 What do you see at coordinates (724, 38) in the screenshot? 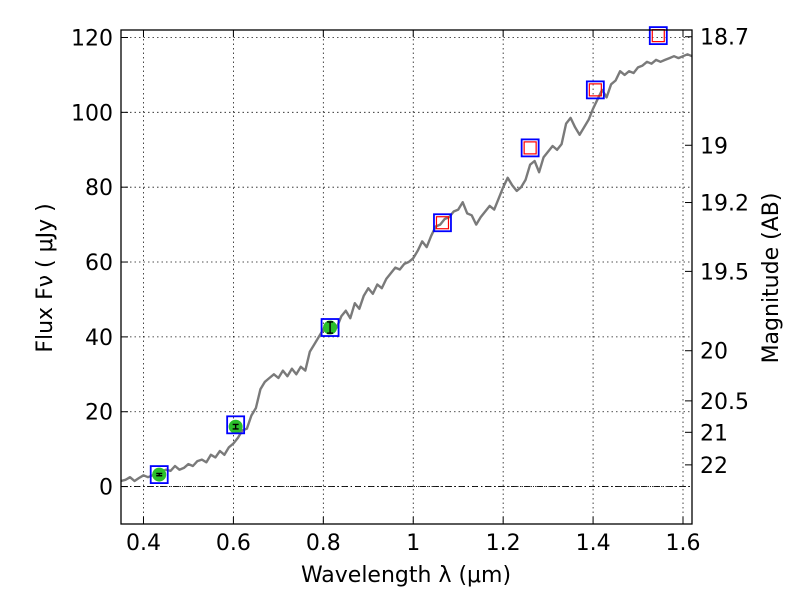
I see `mag-tick-label: 18.7` at bounding box center [724, 38].